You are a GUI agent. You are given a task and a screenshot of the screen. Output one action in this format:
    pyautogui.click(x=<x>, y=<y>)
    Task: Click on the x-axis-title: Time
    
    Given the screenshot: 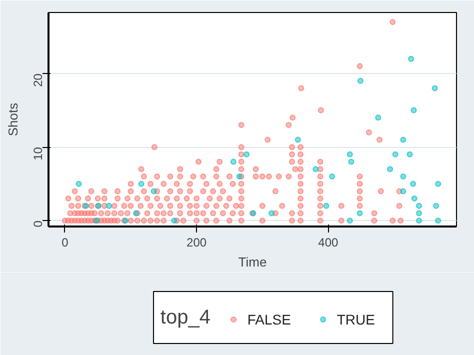 What is the action you would take?
    pyautogui.click(x=252, y=262)
    